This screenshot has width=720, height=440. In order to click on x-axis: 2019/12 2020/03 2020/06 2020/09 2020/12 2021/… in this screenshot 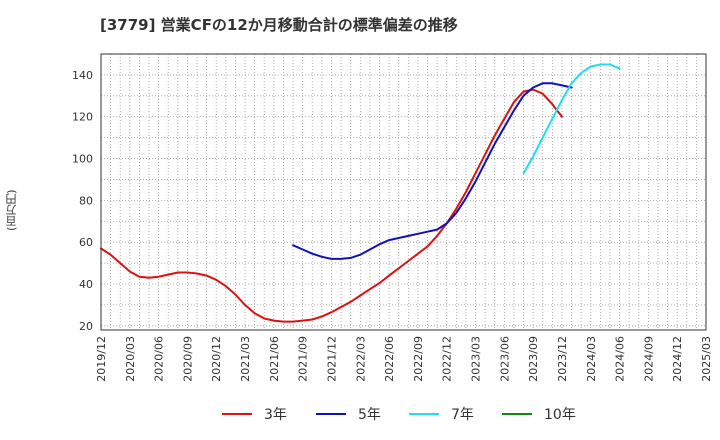, I will do `click(404, 359)`.